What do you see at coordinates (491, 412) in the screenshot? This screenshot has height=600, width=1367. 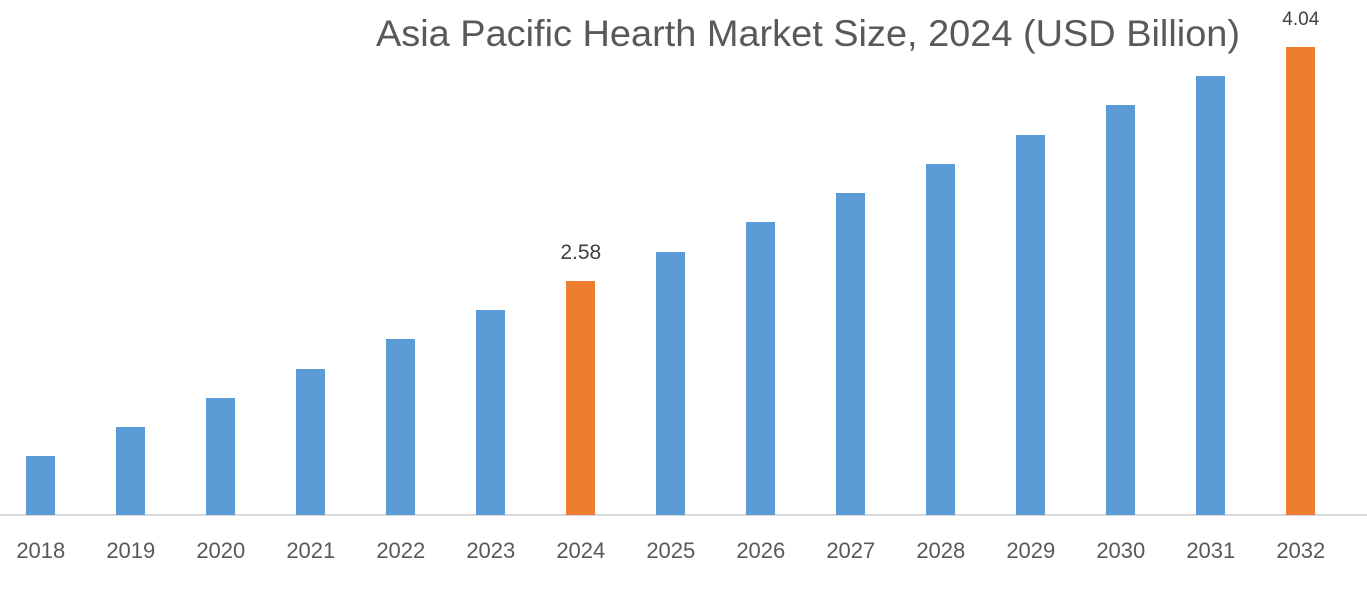 I see `bar-2023` at bounding box center [491, 412].